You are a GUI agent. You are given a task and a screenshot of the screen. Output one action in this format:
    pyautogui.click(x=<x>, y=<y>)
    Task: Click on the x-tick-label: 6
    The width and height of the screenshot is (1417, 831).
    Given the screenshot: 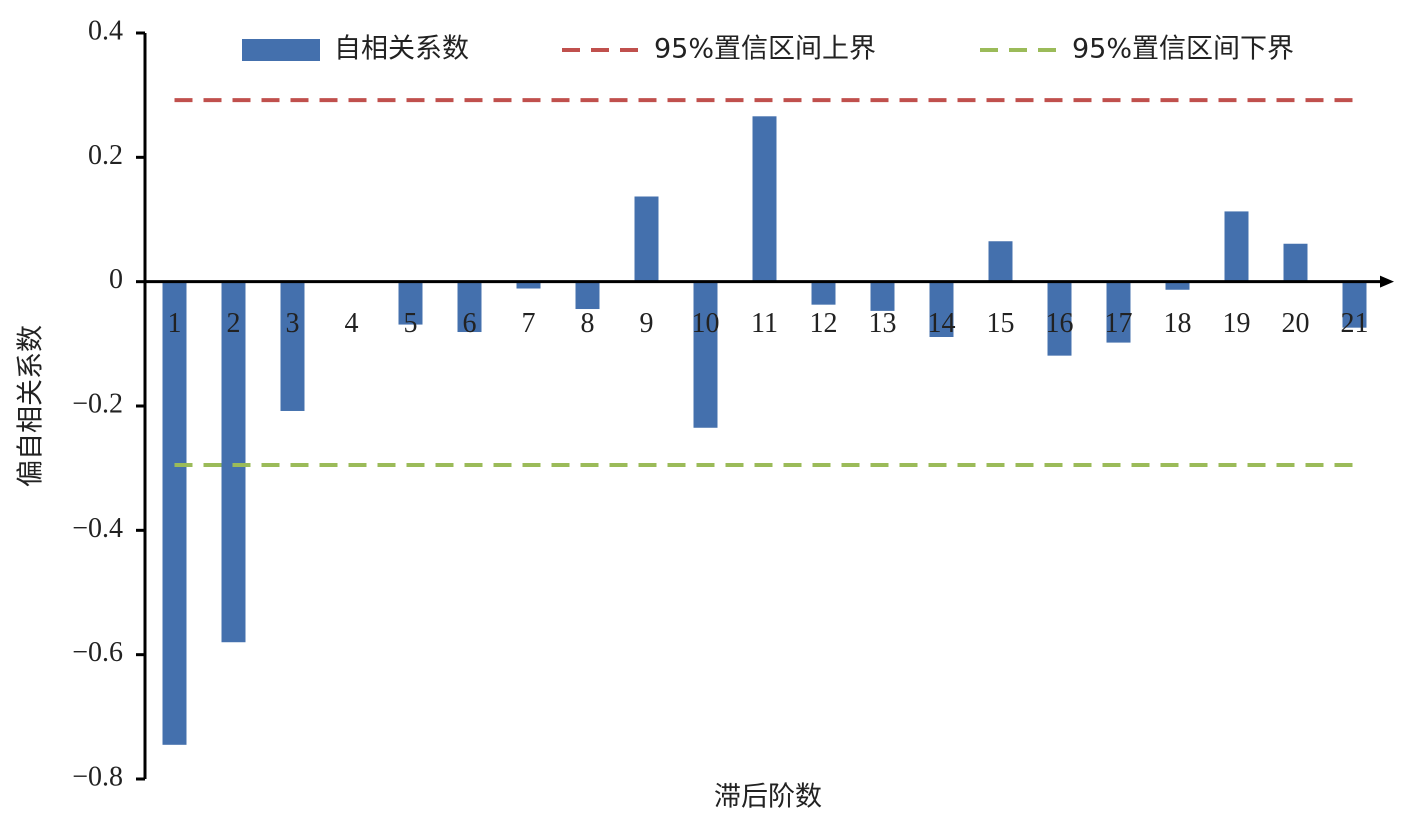 What is the action you would take?
    pyautogui.click(x=470, y=323)
    